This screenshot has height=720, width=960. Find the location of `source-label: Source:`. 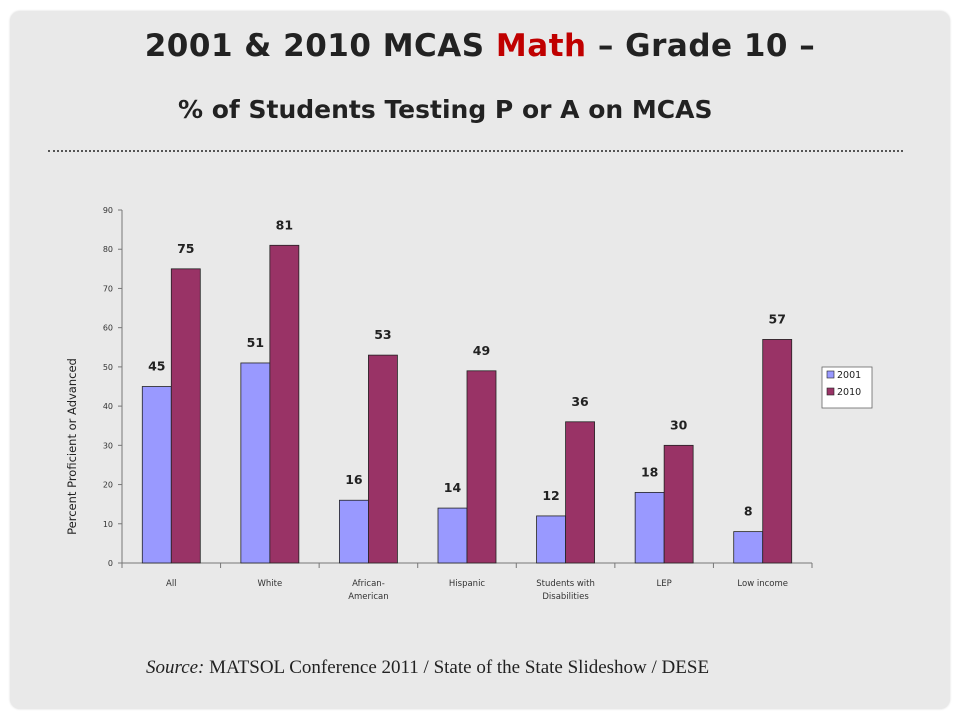

source-label: Source: is located at coordinates (175, 667).